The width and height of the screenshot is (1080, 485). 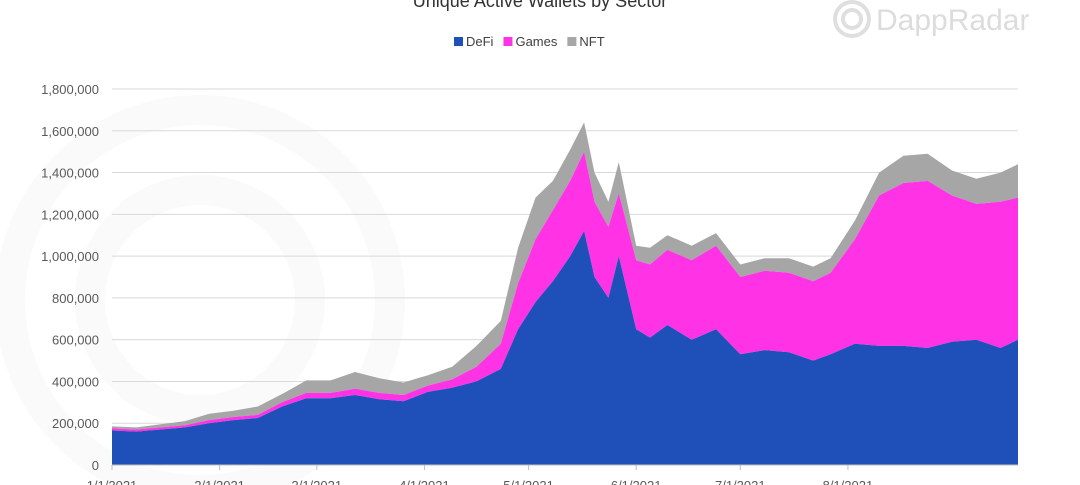 I want to click on legend-item-games: Games, so click(x=530, y=41).